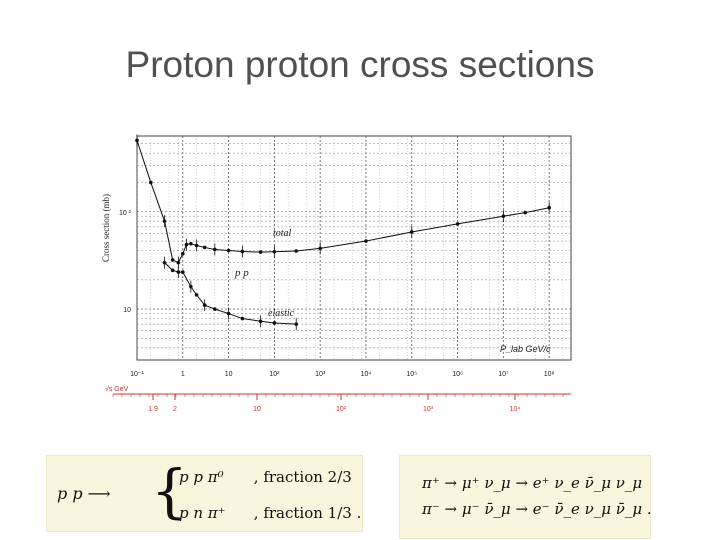  I want to click on secondary-tick-label: 10², so click(341, 409).